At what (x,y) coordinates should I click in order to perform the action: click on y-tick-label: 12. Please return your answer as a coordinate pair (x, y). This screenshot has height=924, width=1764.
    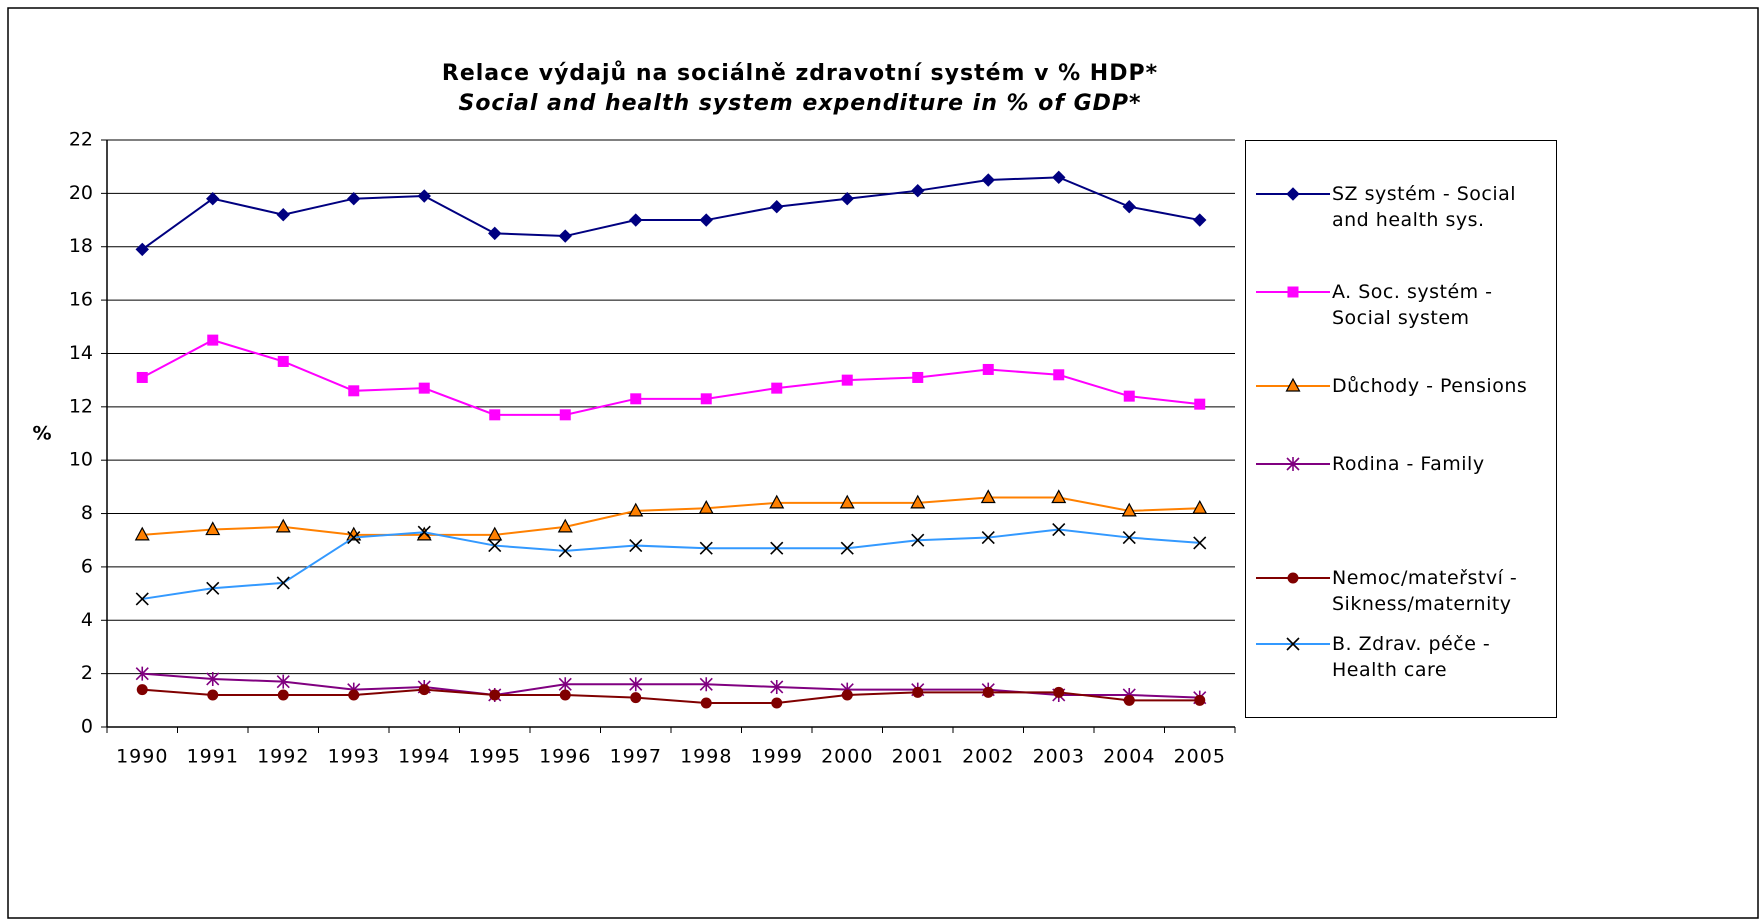
    Looking at the image, I should click on (81, 406).